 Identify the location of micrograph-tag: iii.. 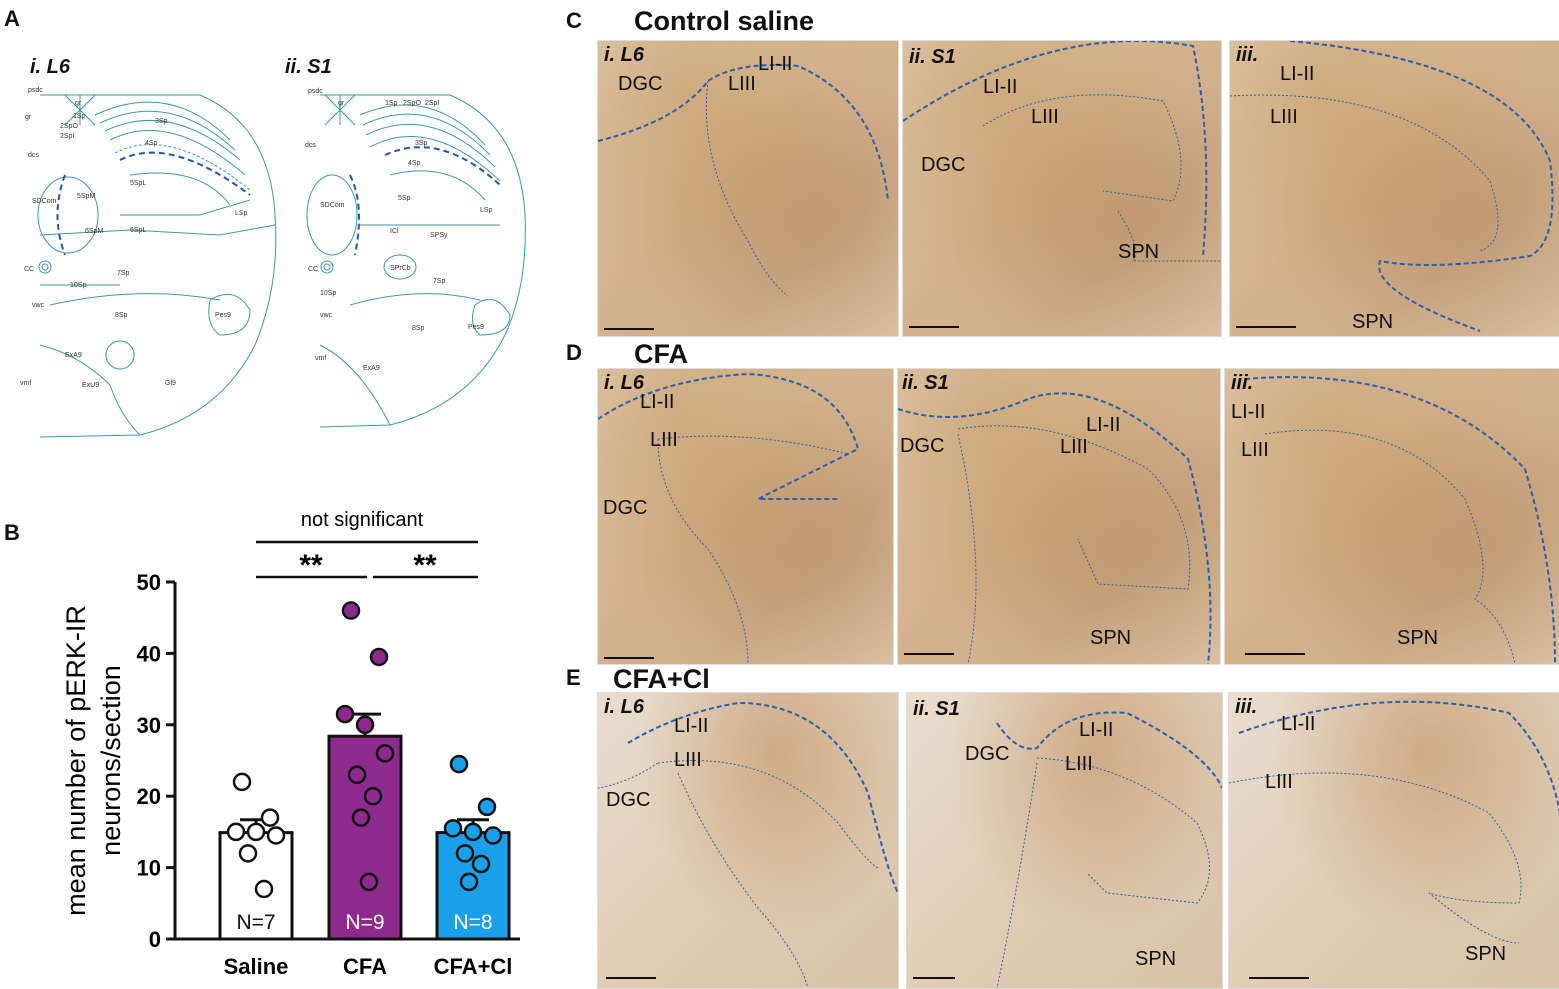
(1247, 55).